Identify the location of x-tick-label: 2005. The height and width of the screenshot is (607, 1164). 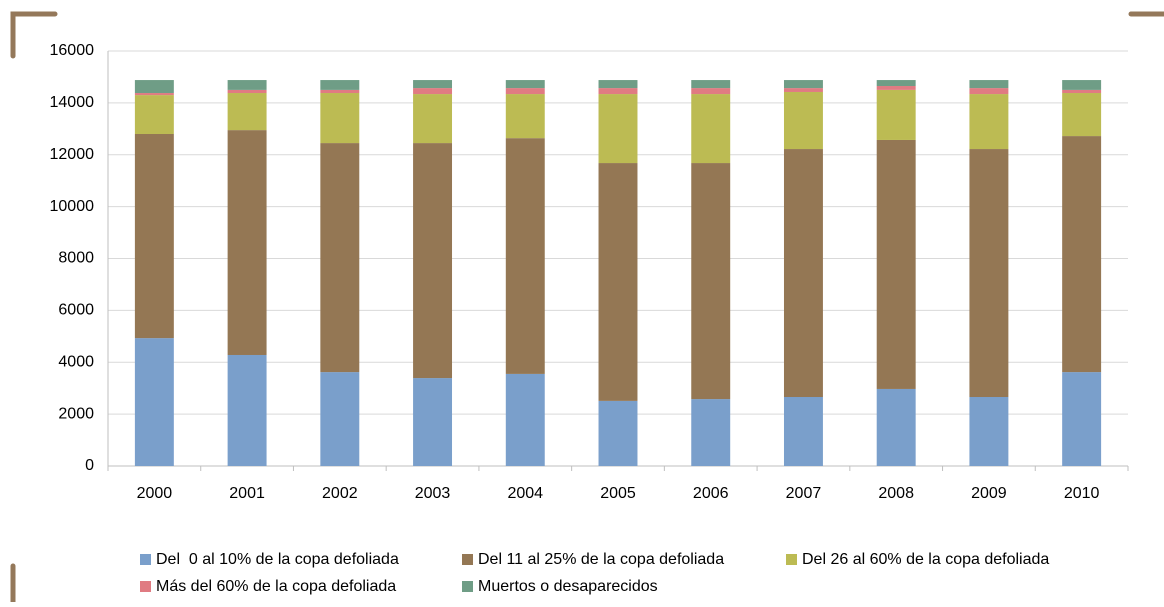
(618, 493).